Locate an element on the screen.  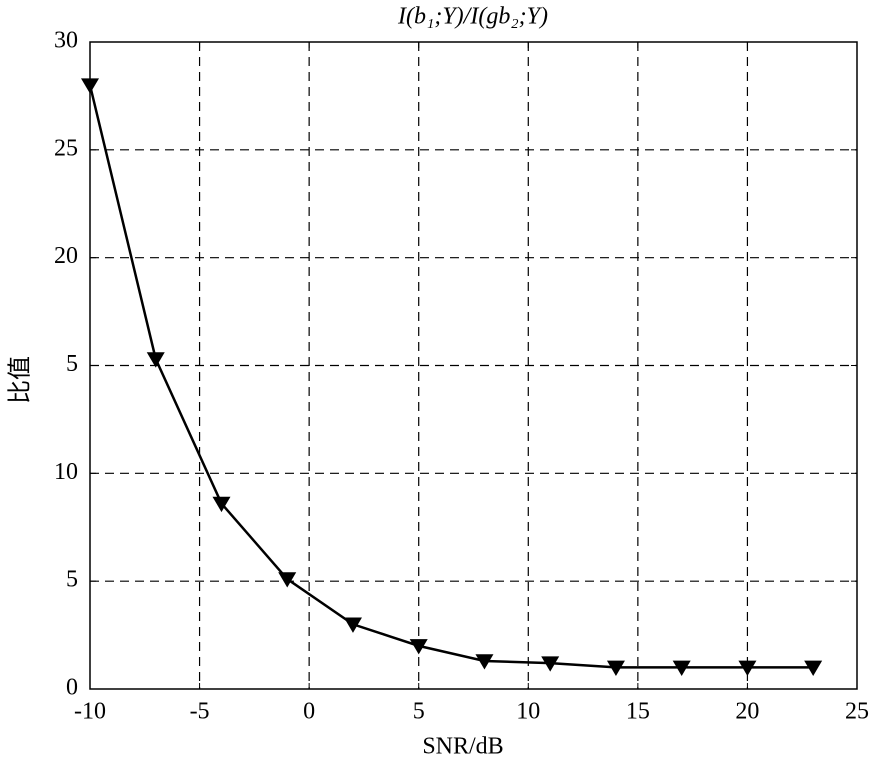
x-tick-label: -5 is located at coordinates (200, 712).